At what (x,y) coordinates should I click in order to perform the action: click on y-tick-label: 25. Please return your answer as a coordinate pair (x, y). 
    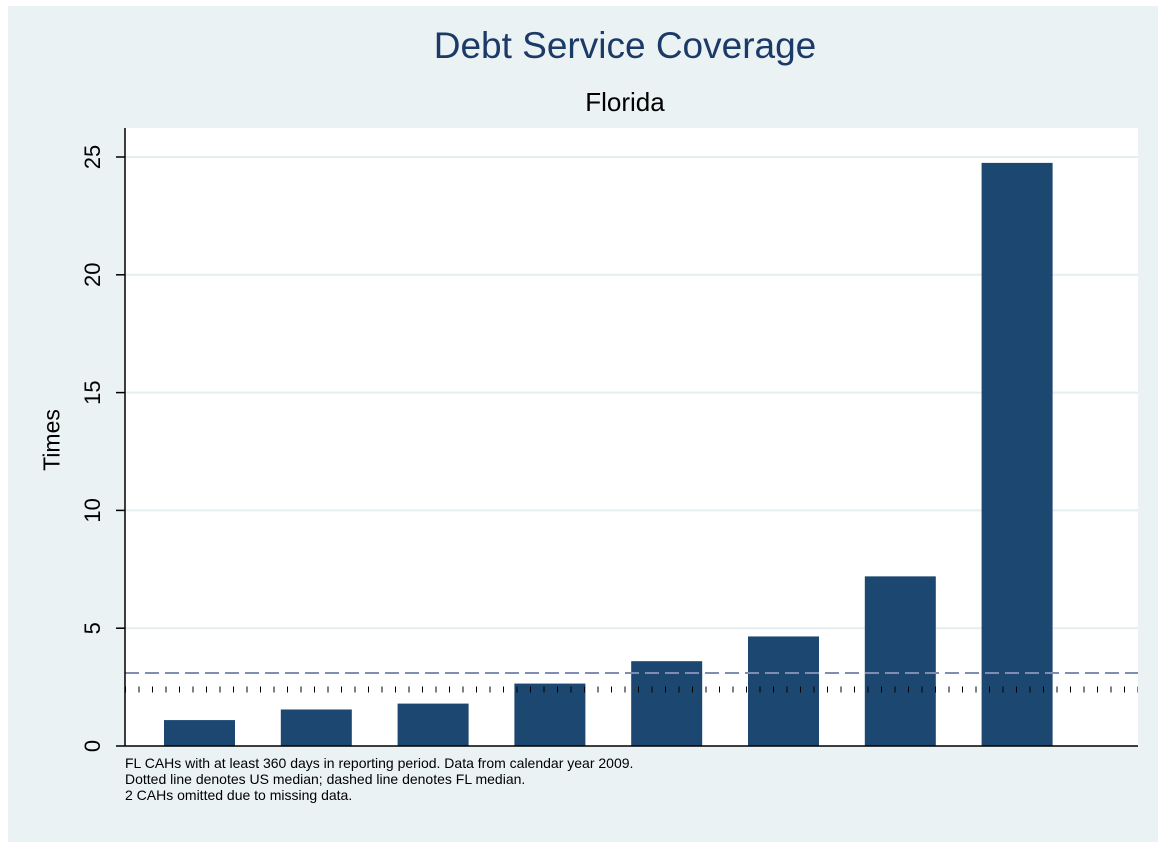
    Looking at the image, I should click on (92, 157).